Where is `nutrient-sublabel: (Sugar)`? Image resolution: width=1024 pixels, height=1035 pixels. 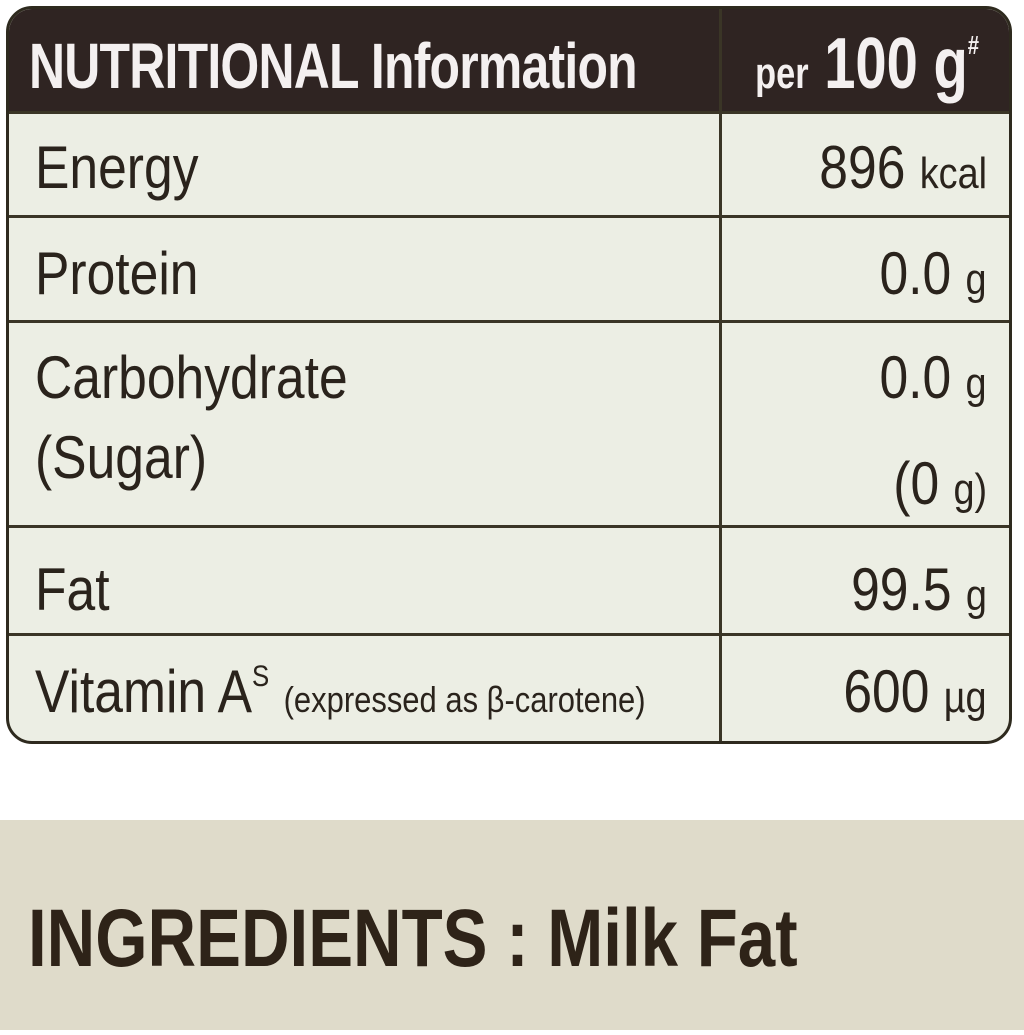 nutrient-sublabel: (Sugar) is located at coordinates (121, 457).